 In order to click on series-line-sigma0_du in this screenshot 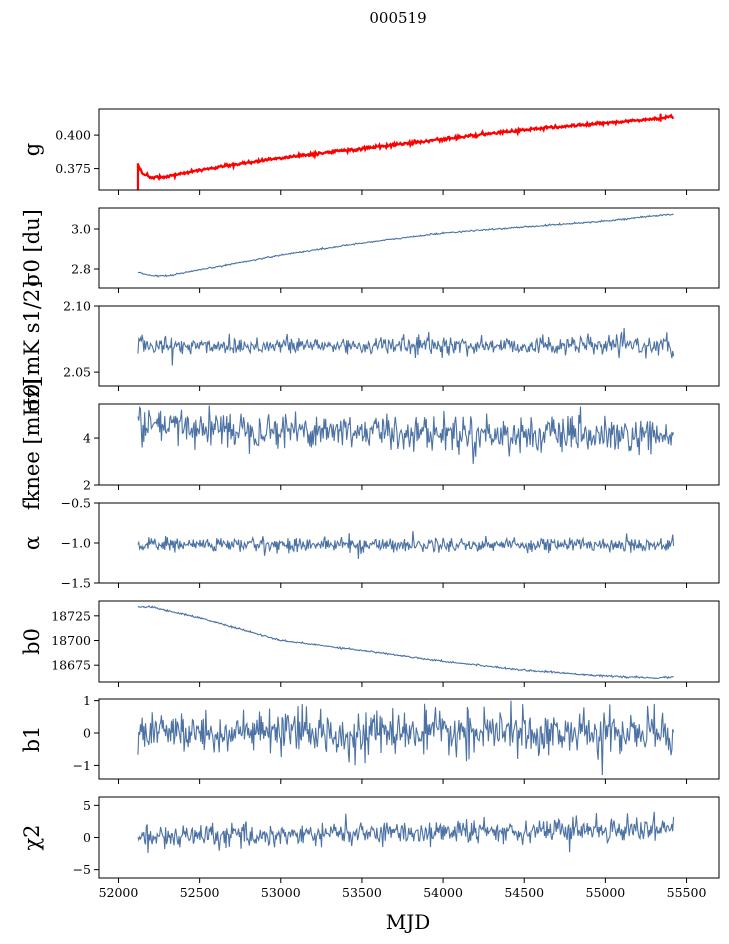, I will do `click(405, 245)`.